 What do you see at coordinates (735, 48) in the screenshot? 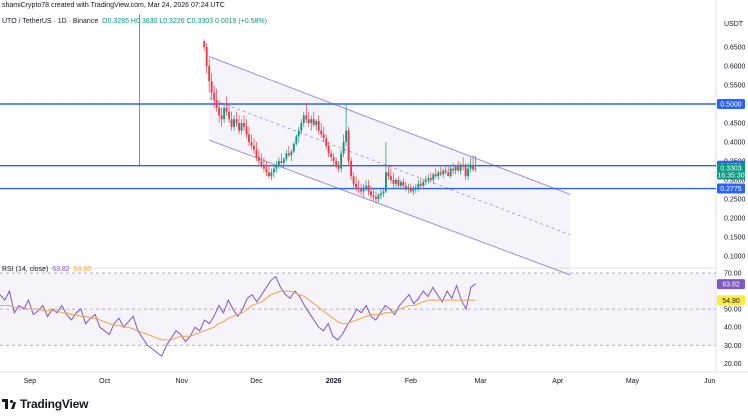
I see `price-tick-label: 0.6500` at bounding box center [735, 48].